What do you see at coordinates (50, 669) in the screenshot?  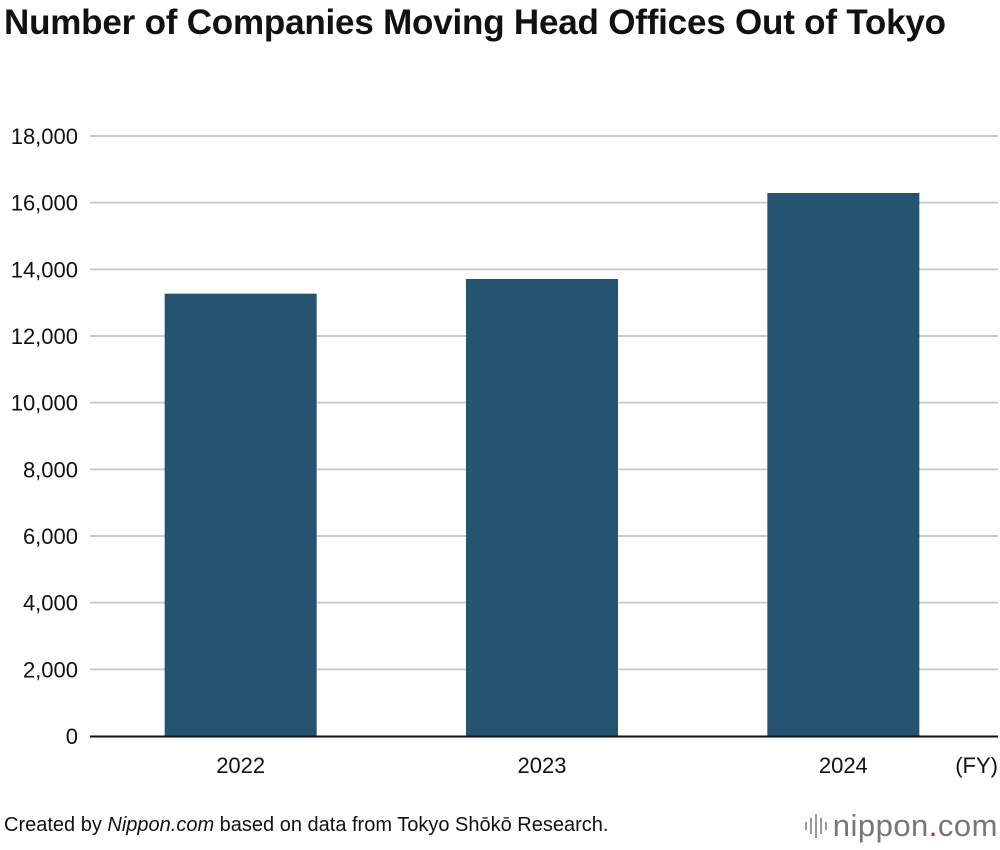 I see `y-tick-label: 2,000` at bounding box center [50, 669].